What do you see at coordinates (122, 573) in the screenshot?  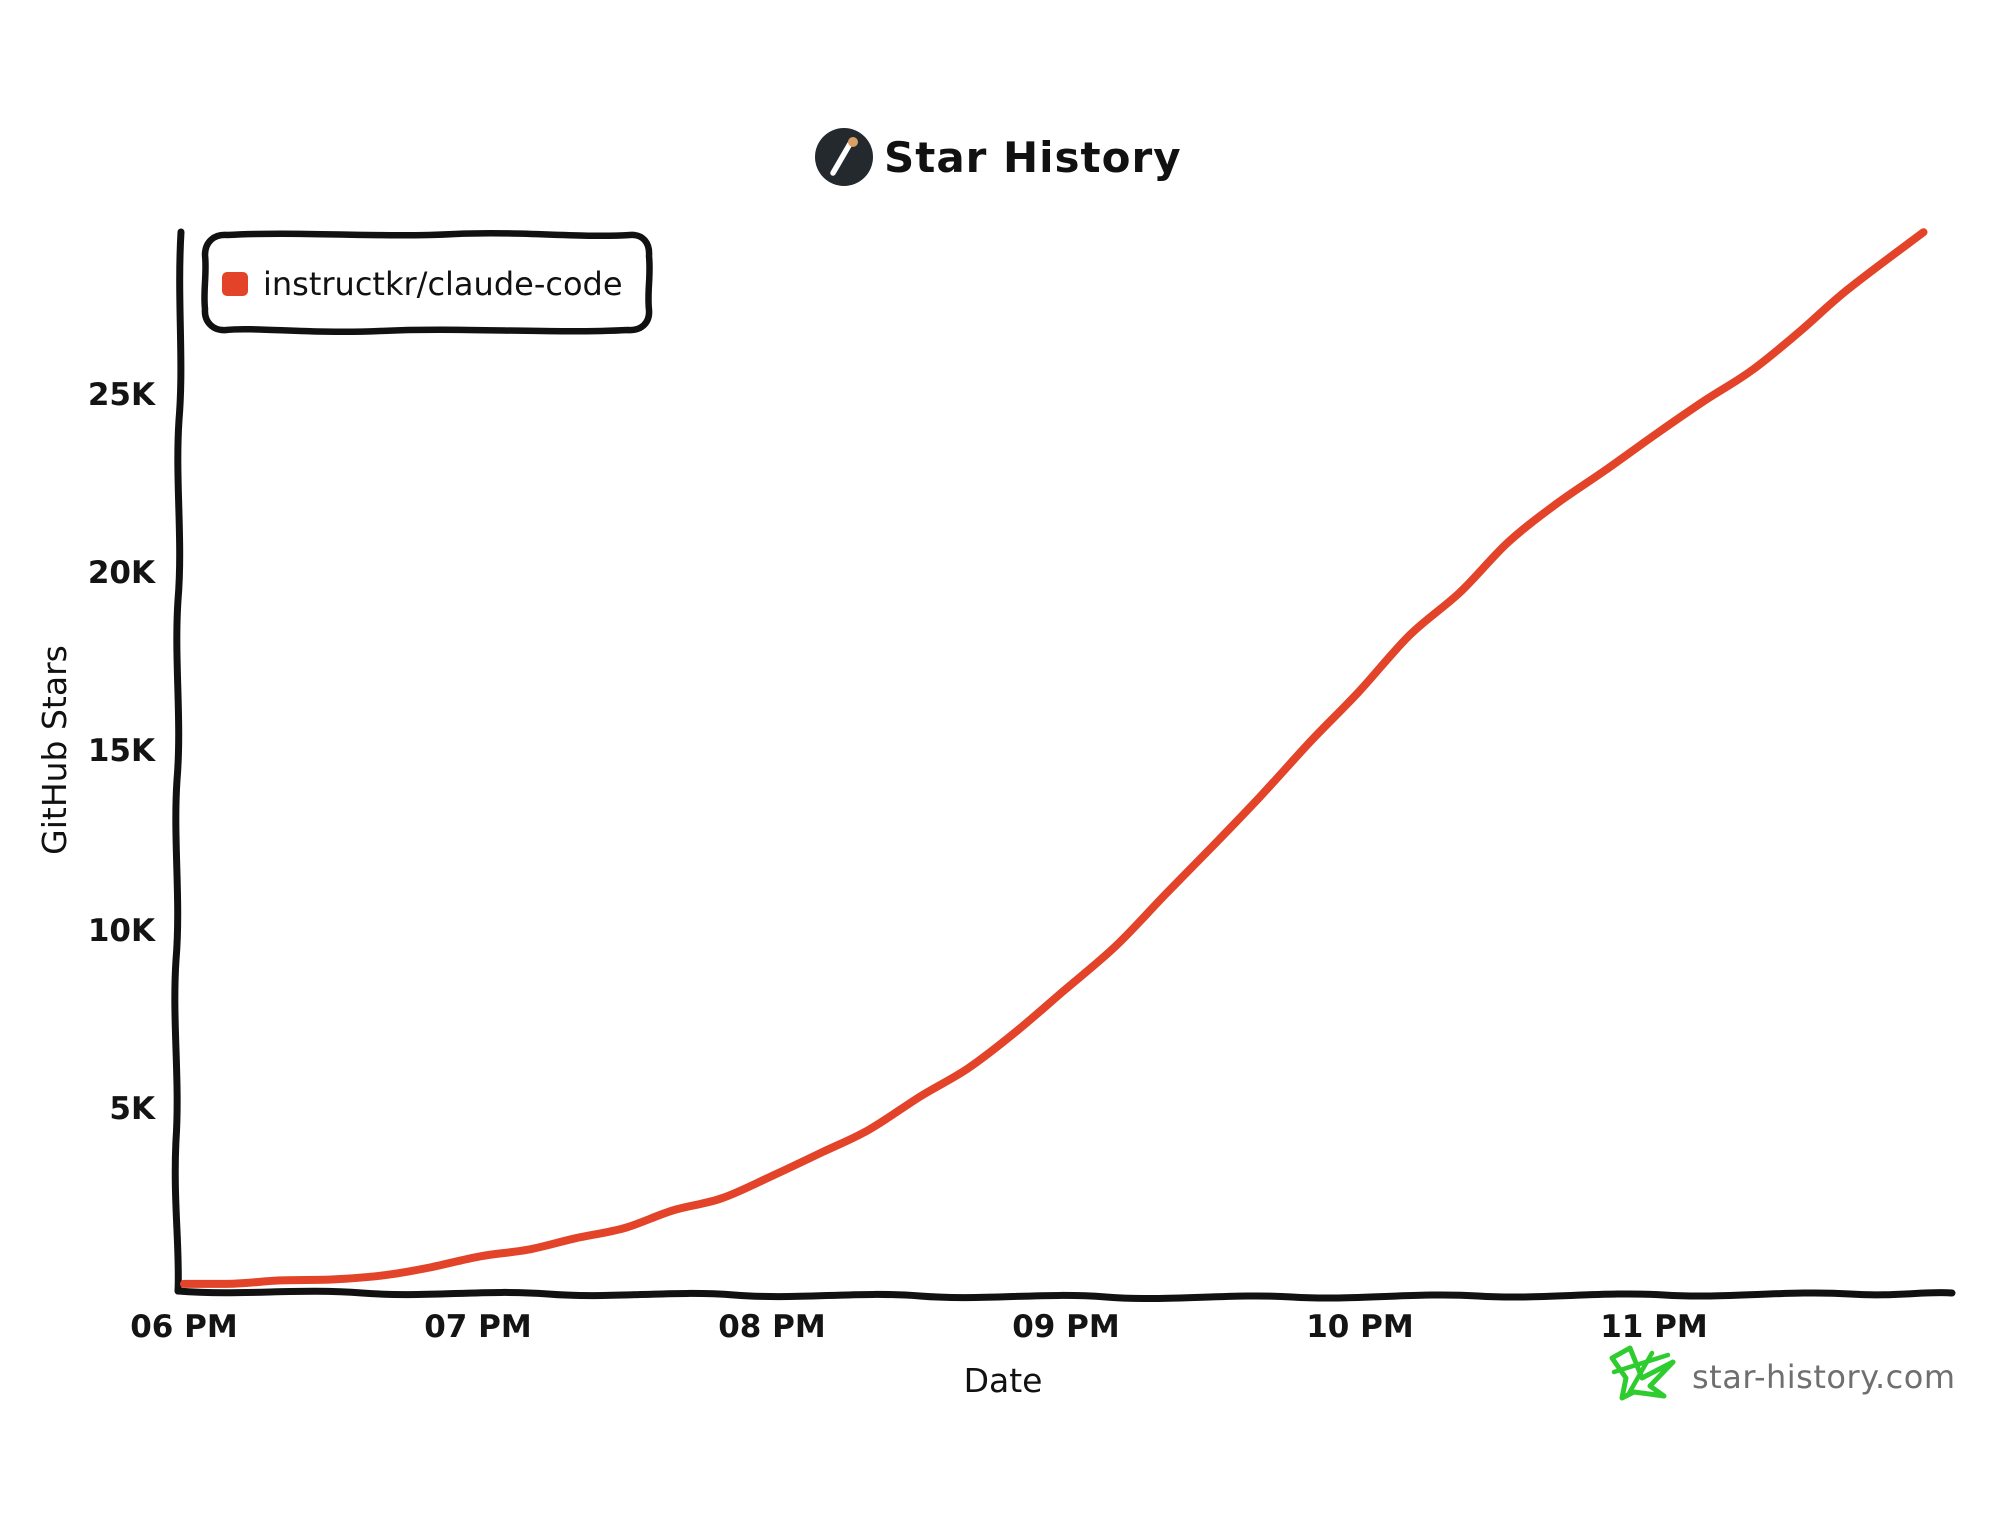 I see `y-tick-label: 20K` at bounding box center [122, 573].